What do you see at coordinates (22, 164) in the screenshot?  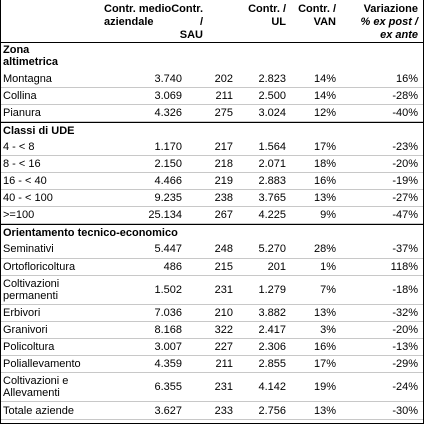 I see `row-label: 8 - < 16` at bounding box center [22, 164].